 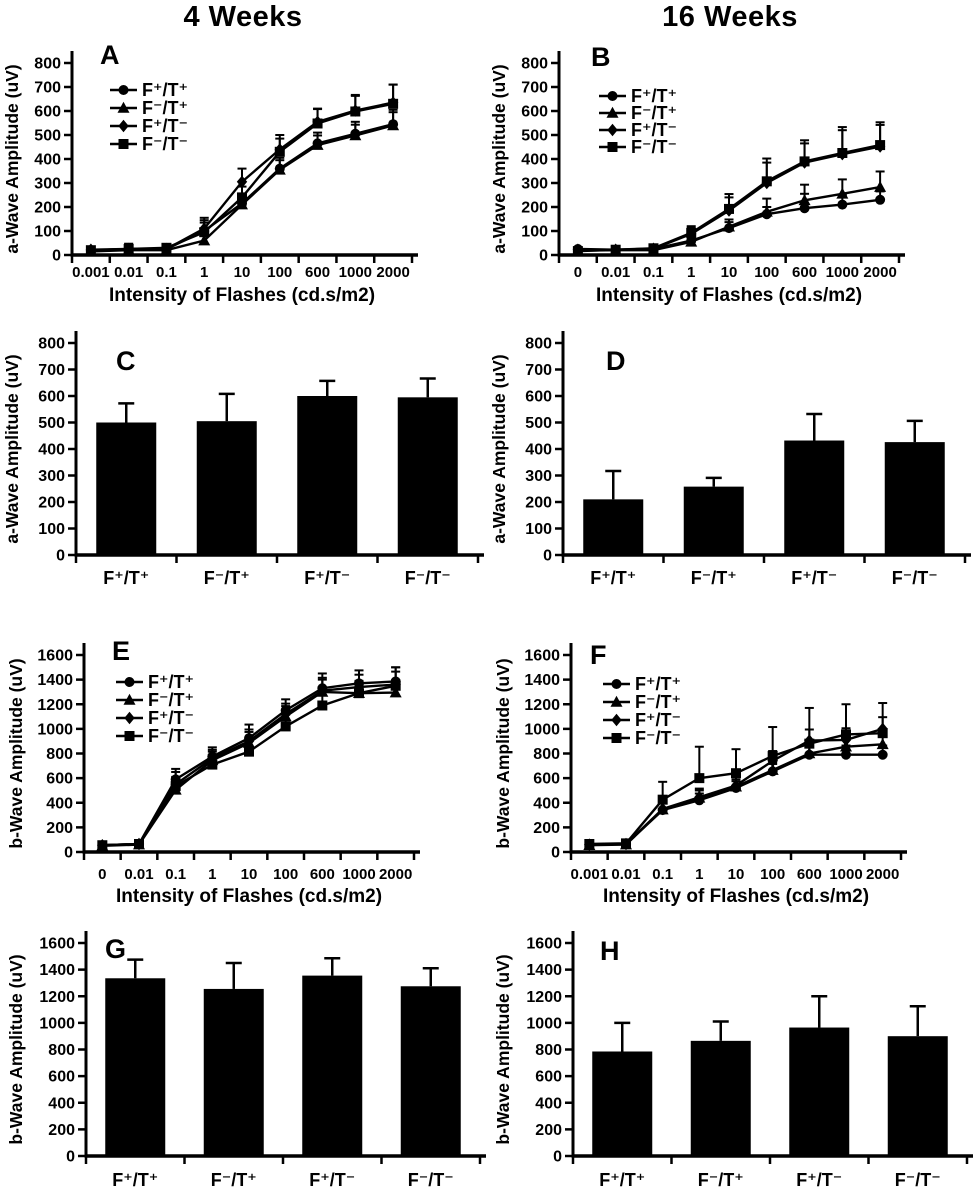 What do you see at coordinates (102, 874) in the screenshot?
I see `x-category-label: 0` at bounding box center [102, 874].